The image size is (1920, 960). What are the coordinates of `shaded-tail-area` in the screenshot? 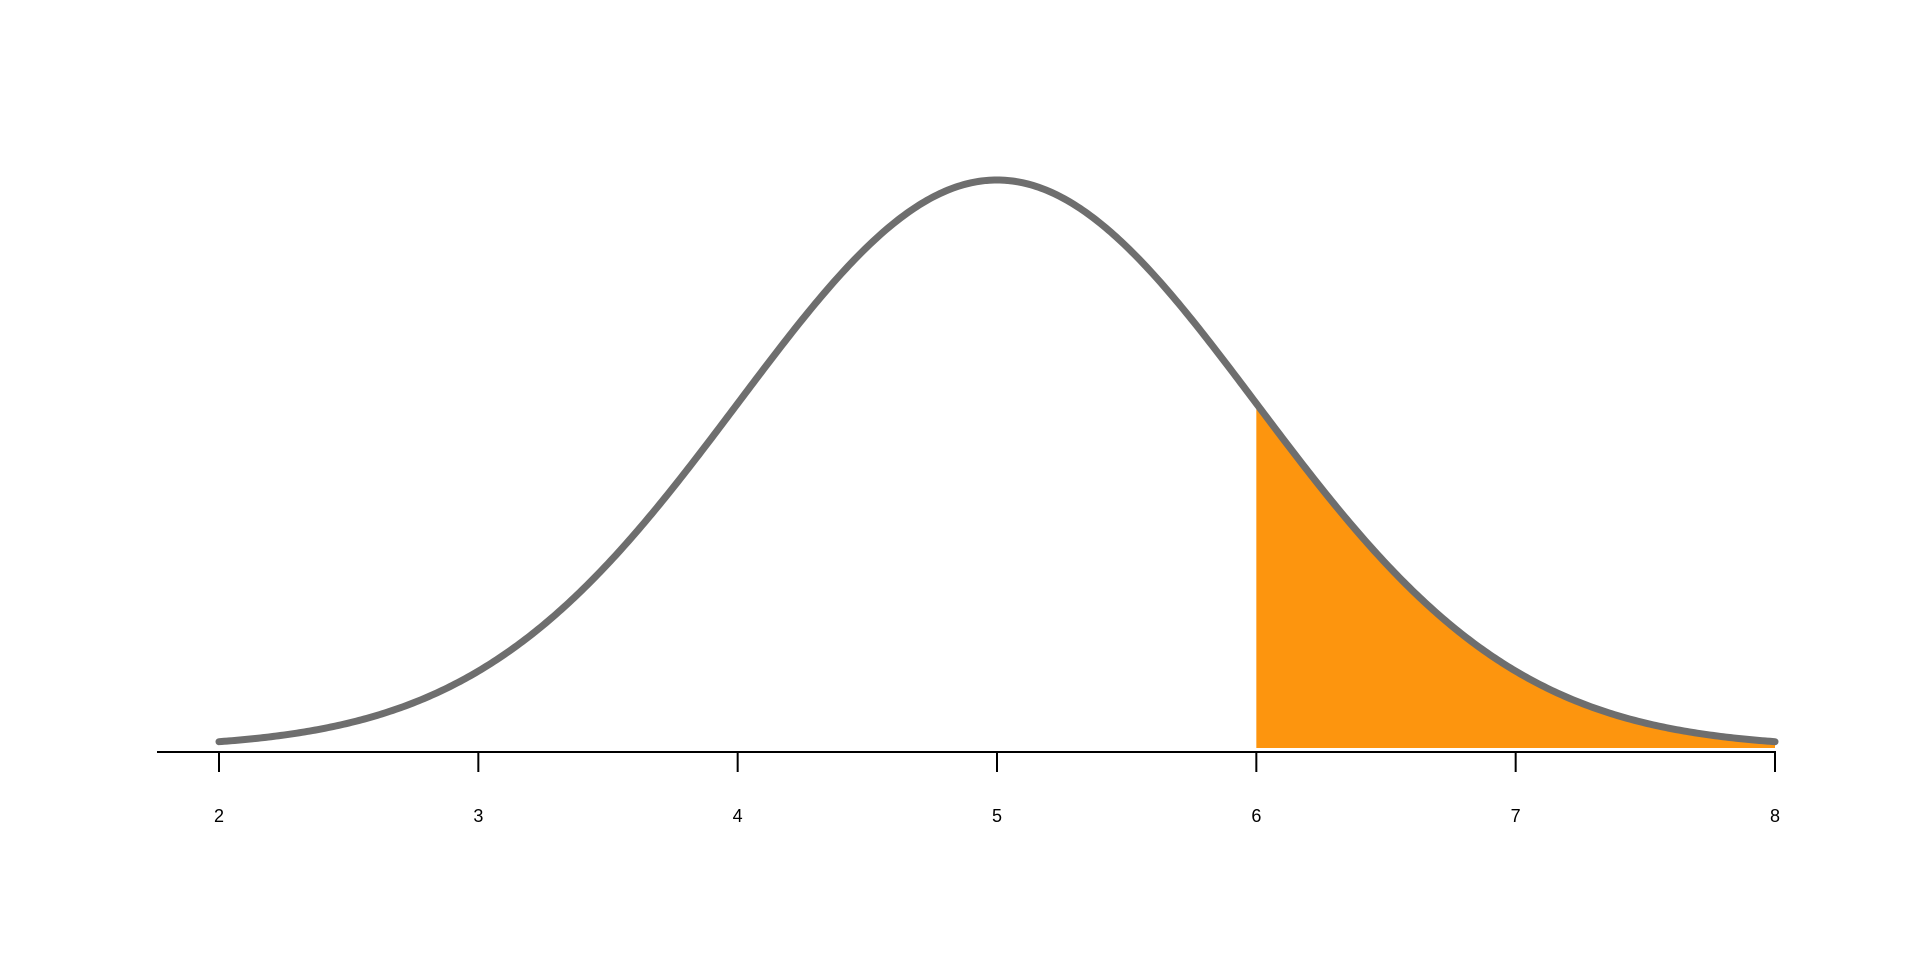 It's located at (1515, 575).